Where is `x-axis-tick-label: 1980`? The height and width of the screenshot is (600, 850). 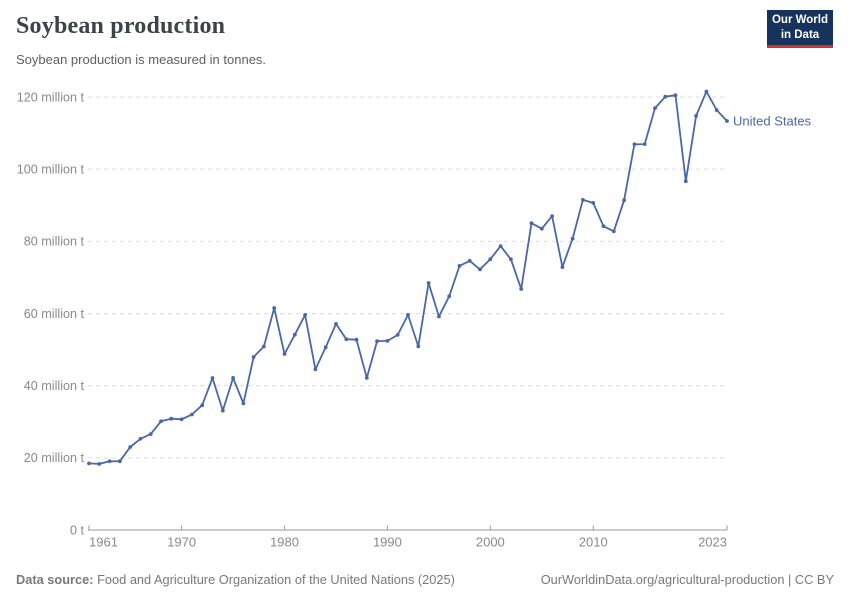 x-axis-tick-label: 1980 is located at coordinates (284, 542).